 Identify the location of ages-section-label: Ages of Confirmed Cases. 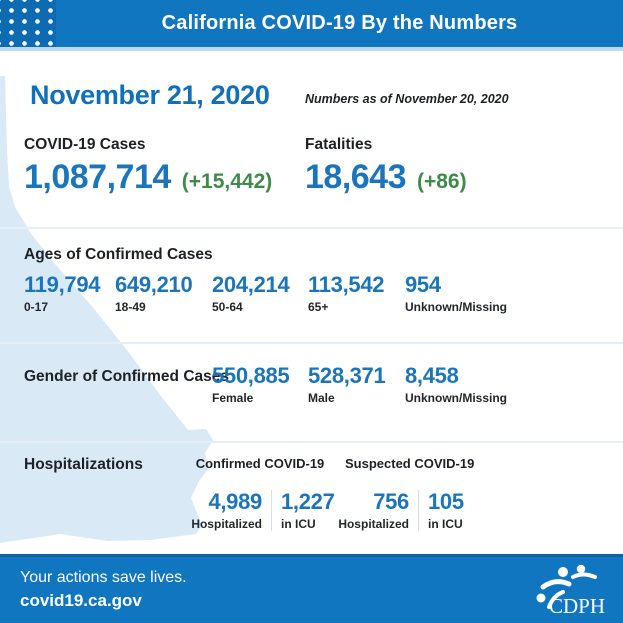
(118, 254).